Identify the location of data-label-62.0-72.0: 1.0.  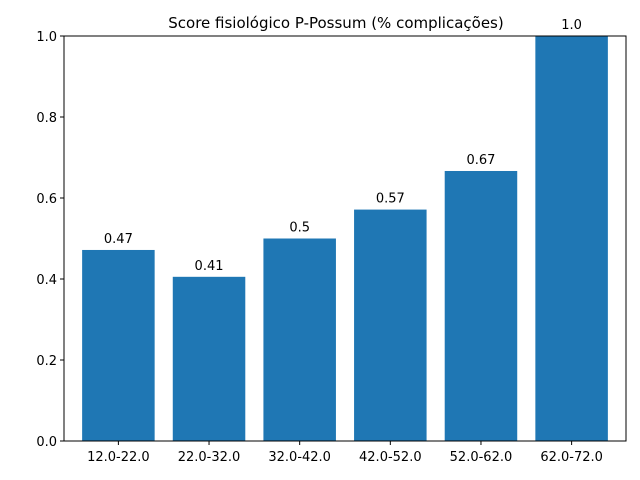
(571, 25).